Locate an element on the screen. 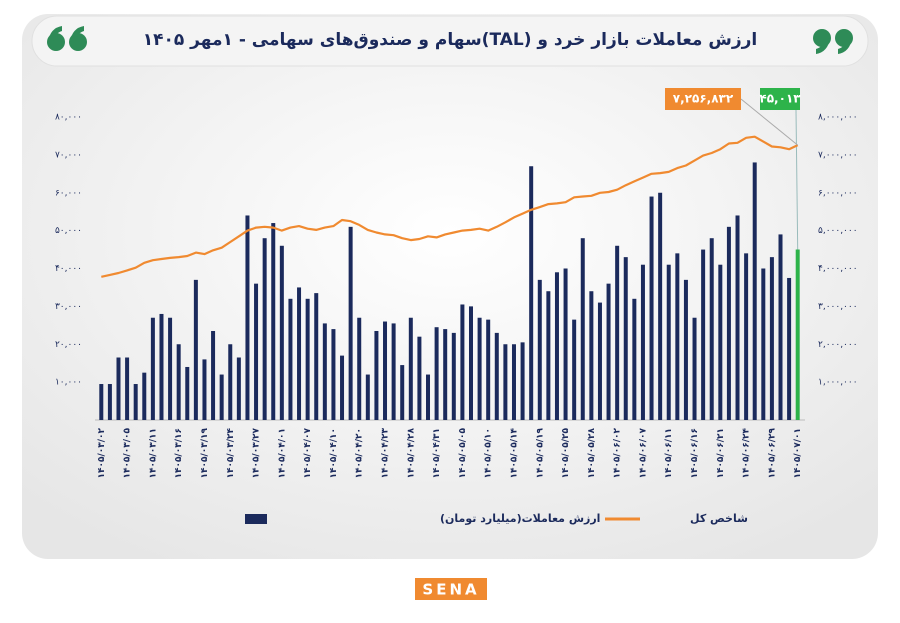  y2-tick-label: ۱,۰۰۰,۰۰۰ is located at coordinates (838, 383).